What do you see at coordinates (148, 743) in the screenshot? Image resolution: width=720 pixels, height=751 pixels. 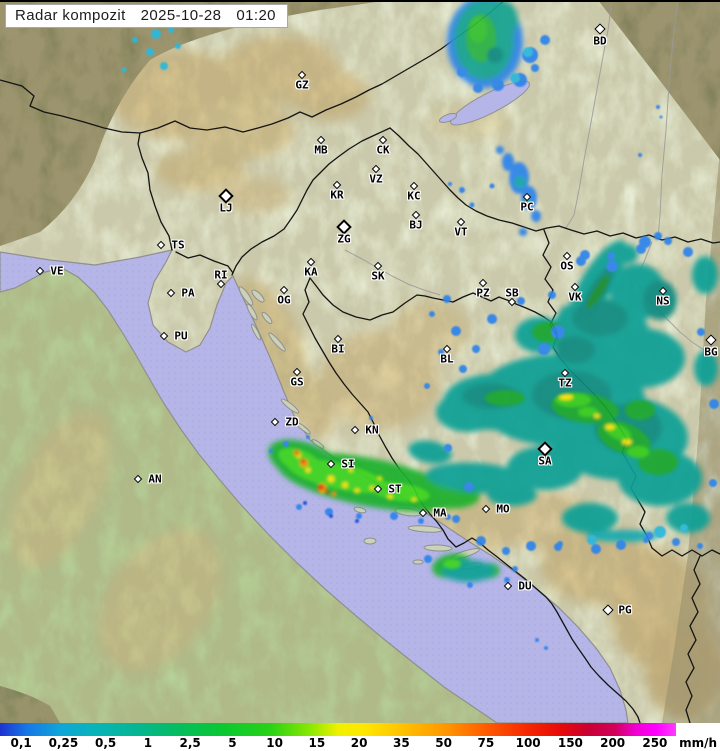 I see `legend-tick-label: 1` at bounding box center [148, 743].